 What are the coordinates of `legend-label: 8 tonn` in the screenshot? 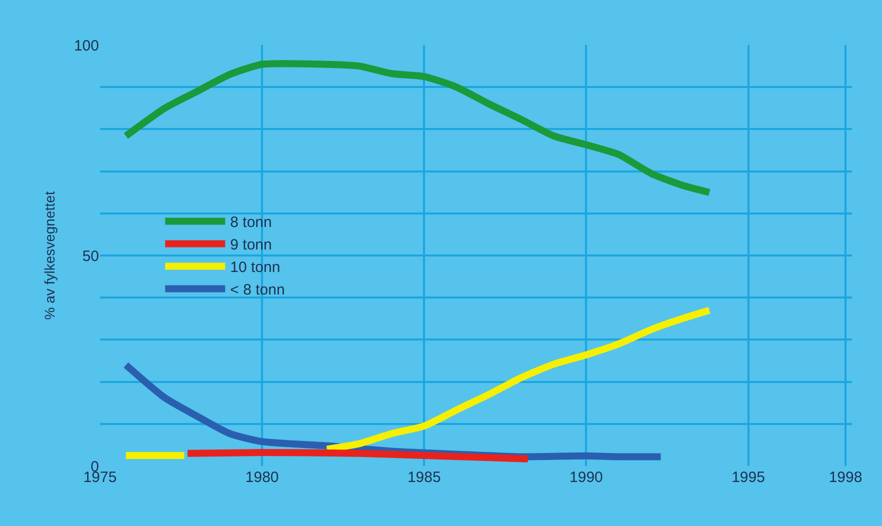 It's located at (251, 223).